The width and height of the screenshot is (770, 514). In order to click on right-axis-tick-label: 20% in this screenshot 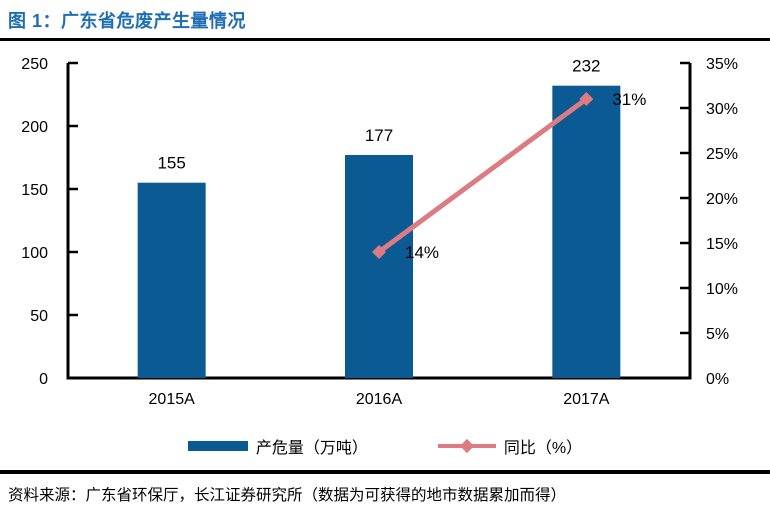, I will do `click(722, 199)`.